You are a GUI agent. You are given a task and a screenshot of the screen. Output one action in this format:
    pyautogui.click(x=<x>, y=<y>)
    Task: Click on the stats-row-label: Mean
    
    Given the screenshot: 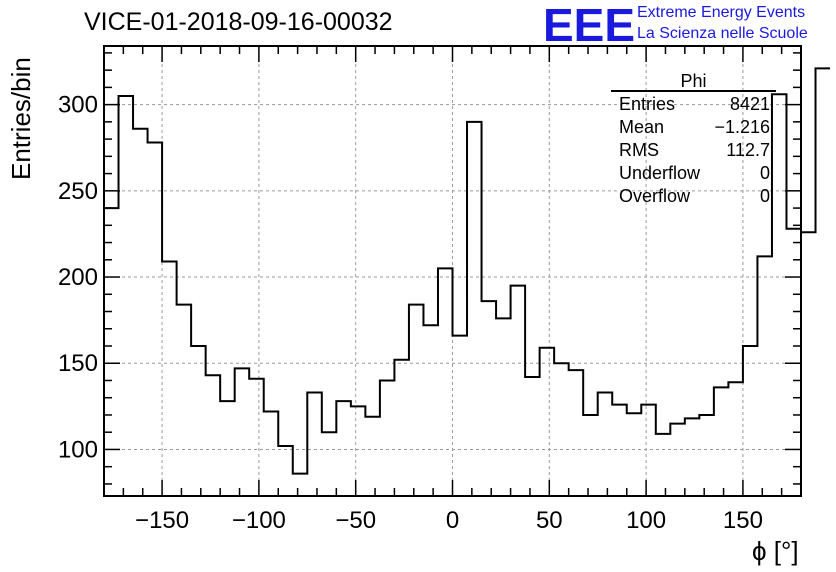 What is the action you would take?
    pyautogui.click(x=641, y=127)
    